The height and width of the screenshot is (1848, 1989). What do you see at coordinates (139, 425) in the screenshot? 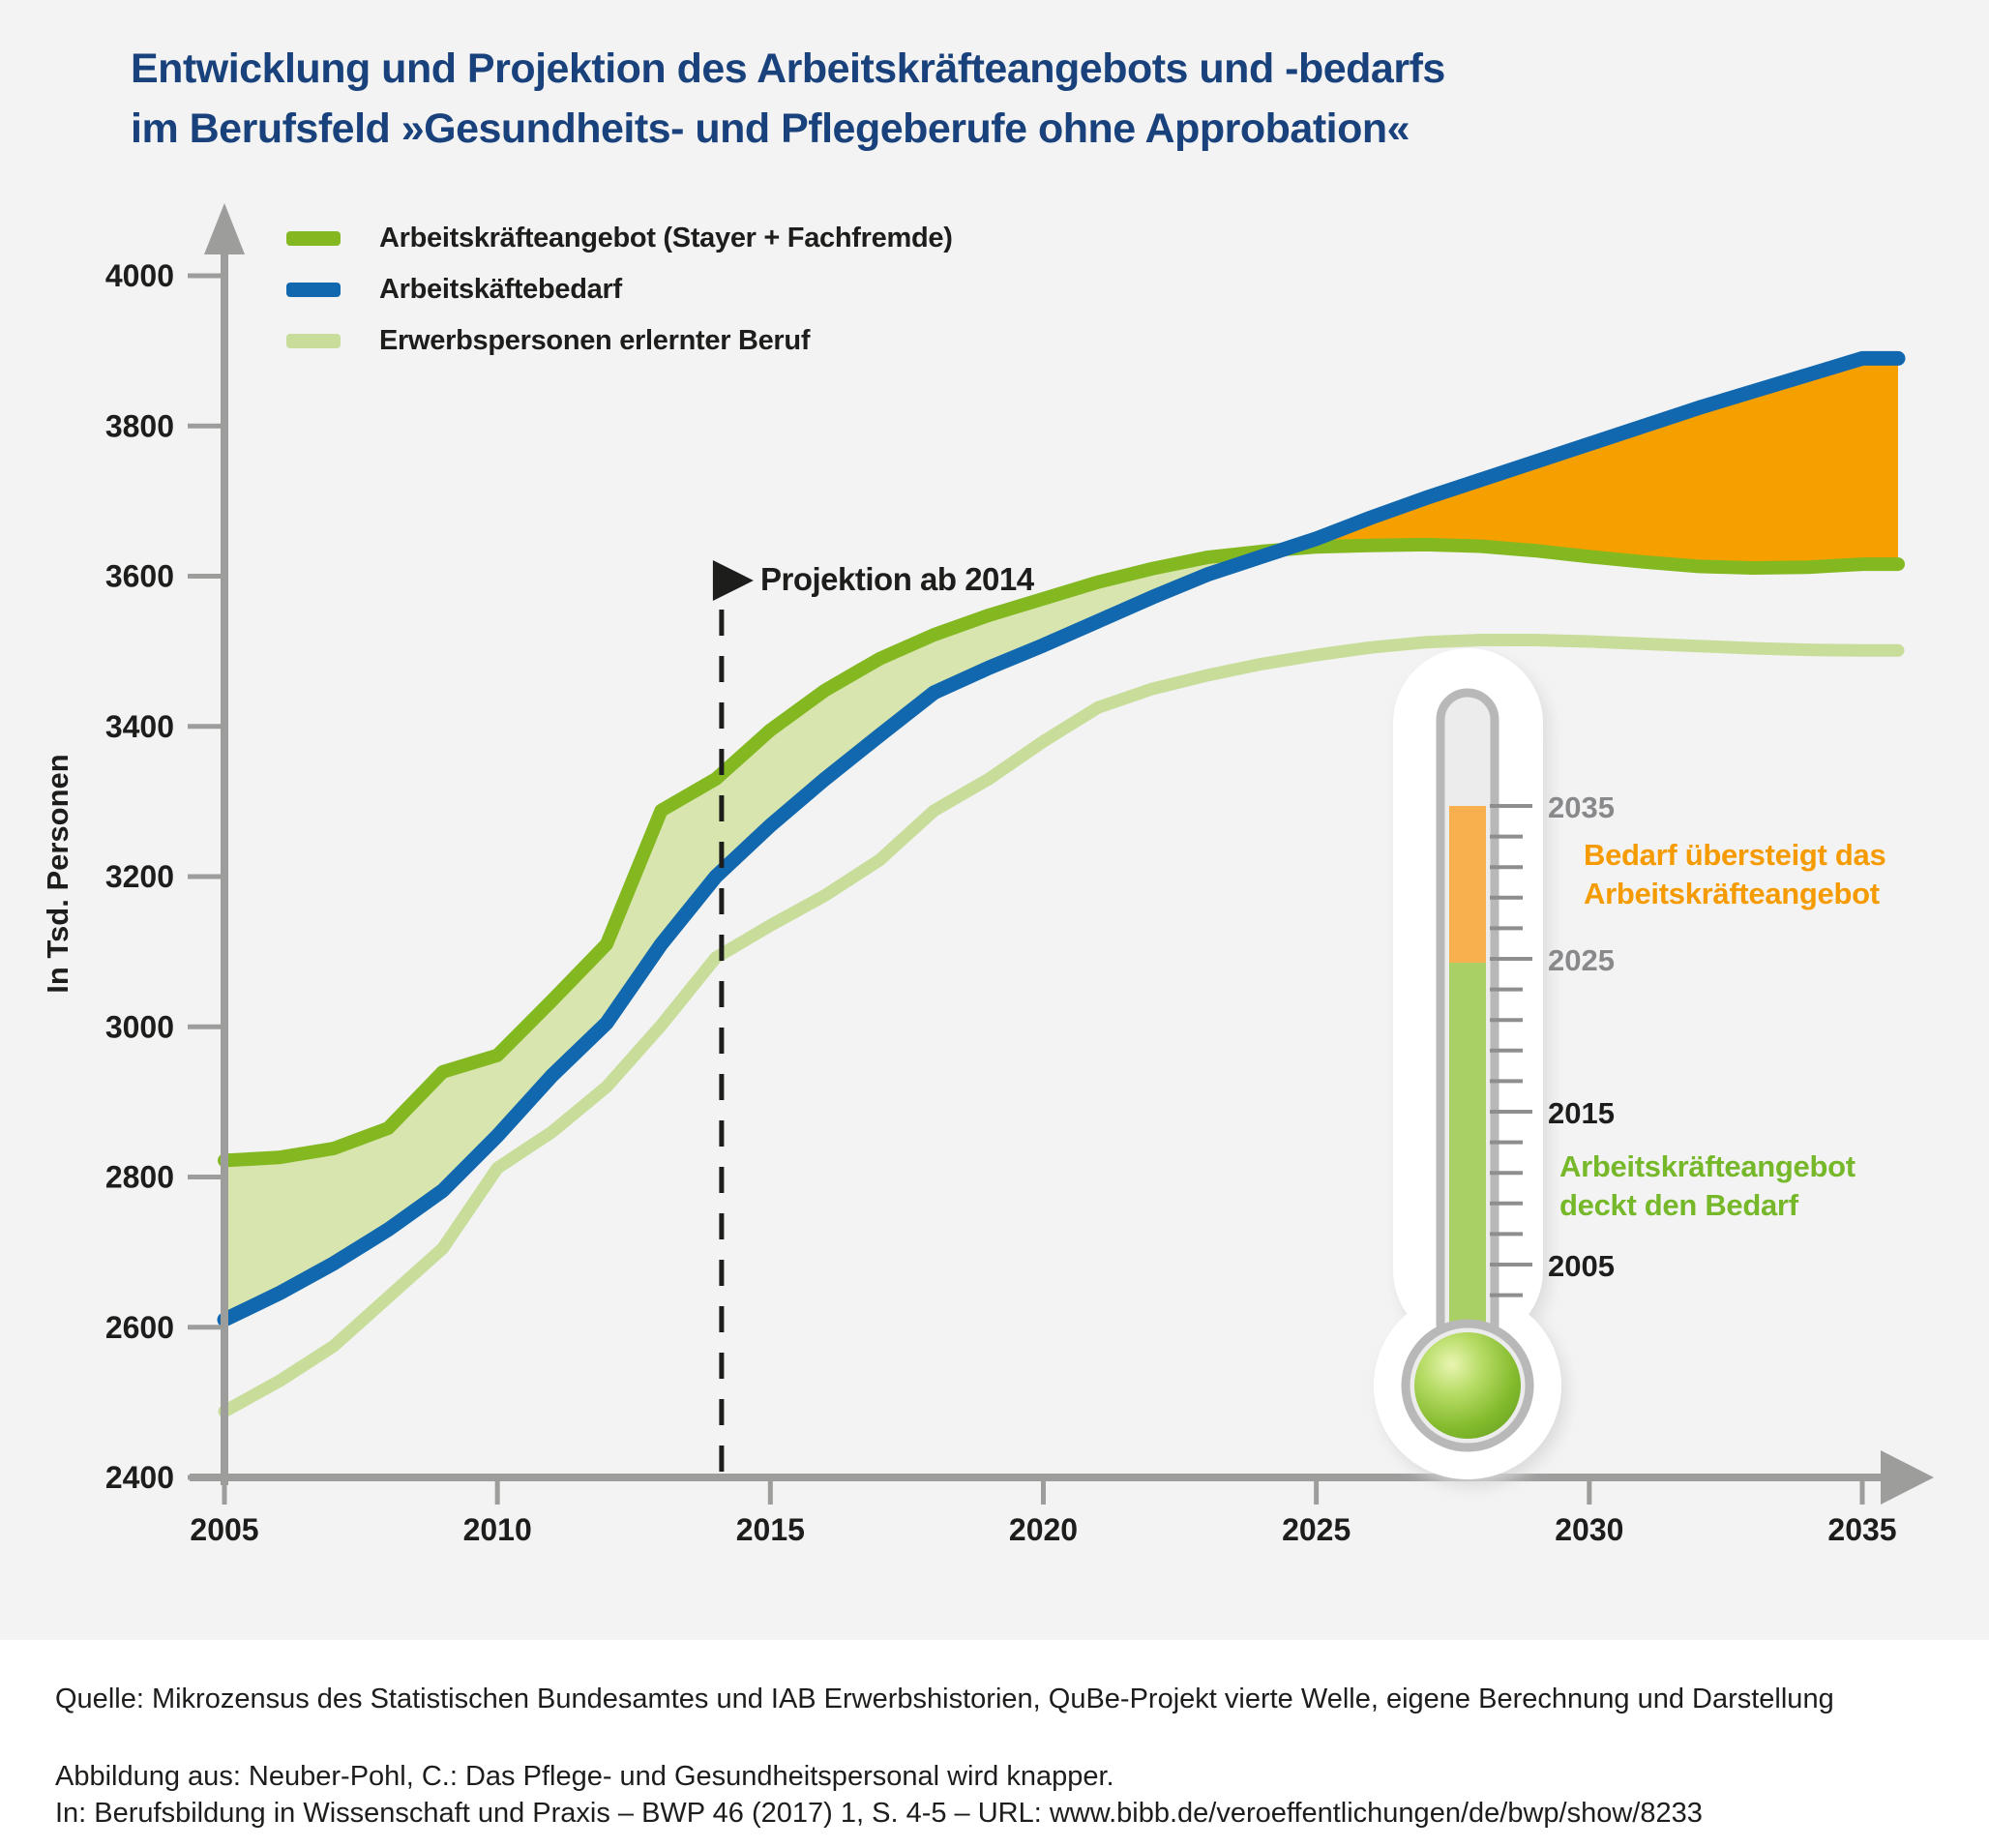
I see `y-tick-label: 3800` at bounding box center [139, 425].